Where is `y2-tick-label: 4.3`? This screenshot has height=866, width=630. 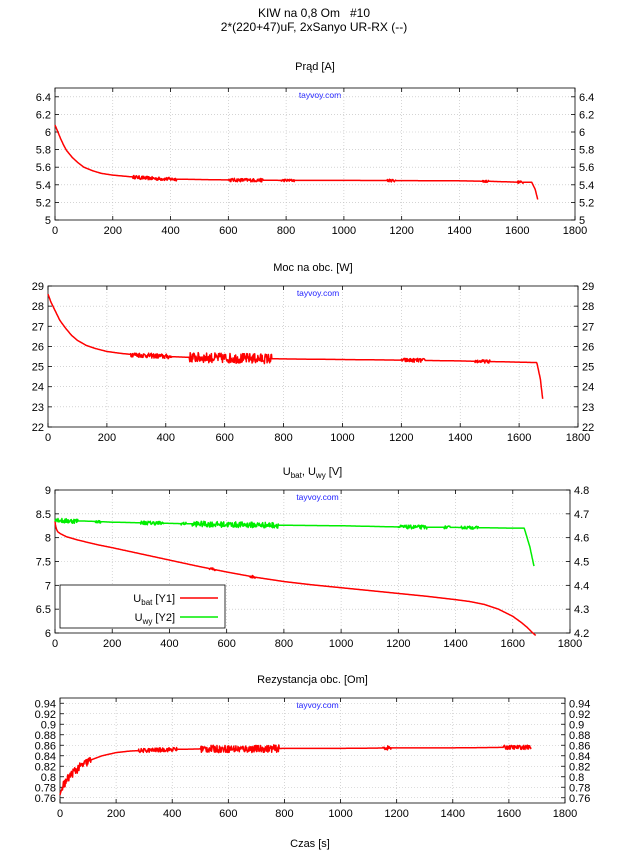 y2-tick-label: 4.3 is located at coordinates (581, 610).